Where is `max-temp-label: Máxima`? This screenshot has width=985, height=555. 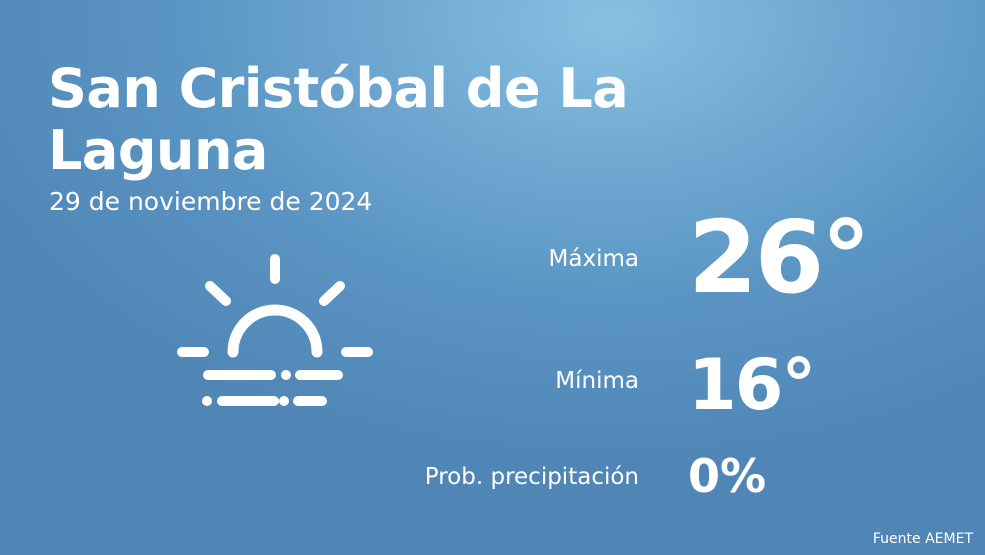
max-temp-label: Máxima is located at coordinates (593, 259).